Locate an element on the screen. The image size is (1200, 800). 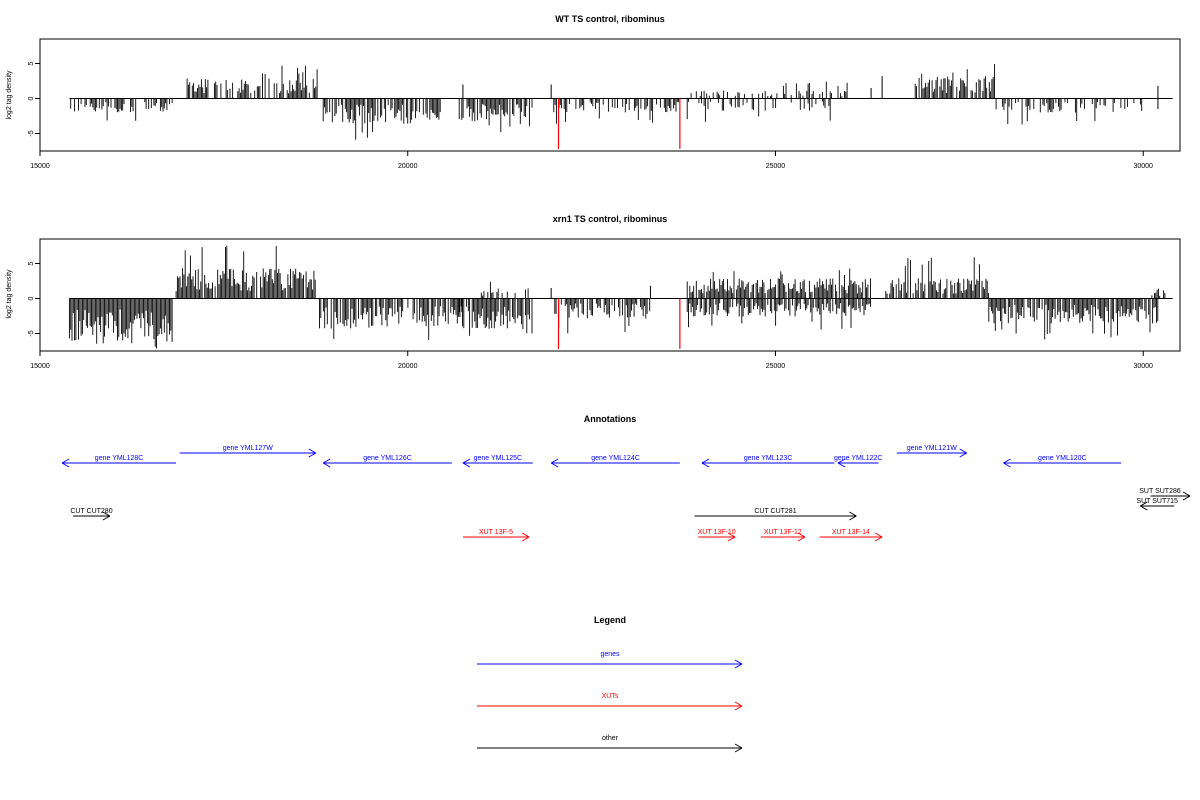
gene-label: gene YML126C is located at coordinates (387, 458).